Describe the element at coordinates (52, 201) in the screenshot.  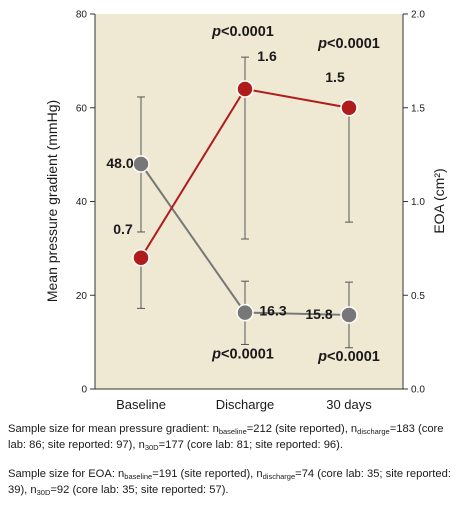
I see `y-left-axis-label: Mean pressure gradient (mmHg)` at that location.